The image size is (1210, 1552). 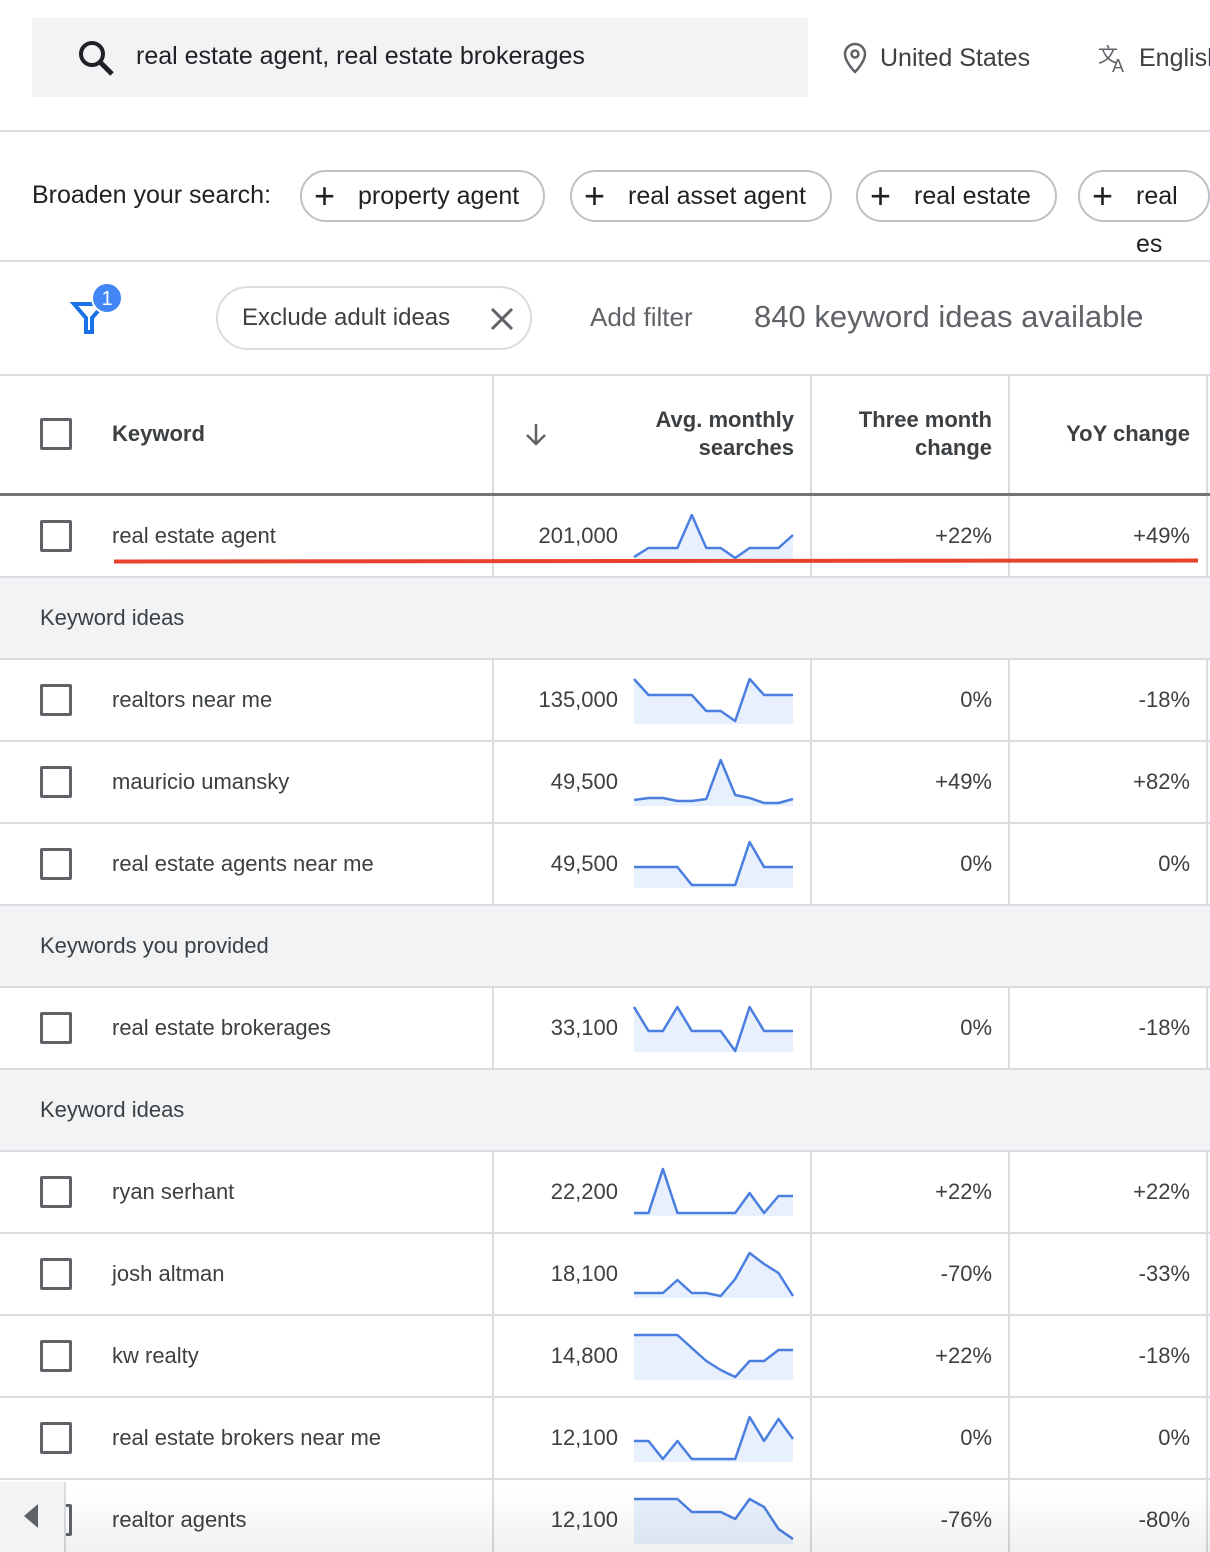 I want to click on location-icon, so click(x=855, y=58).